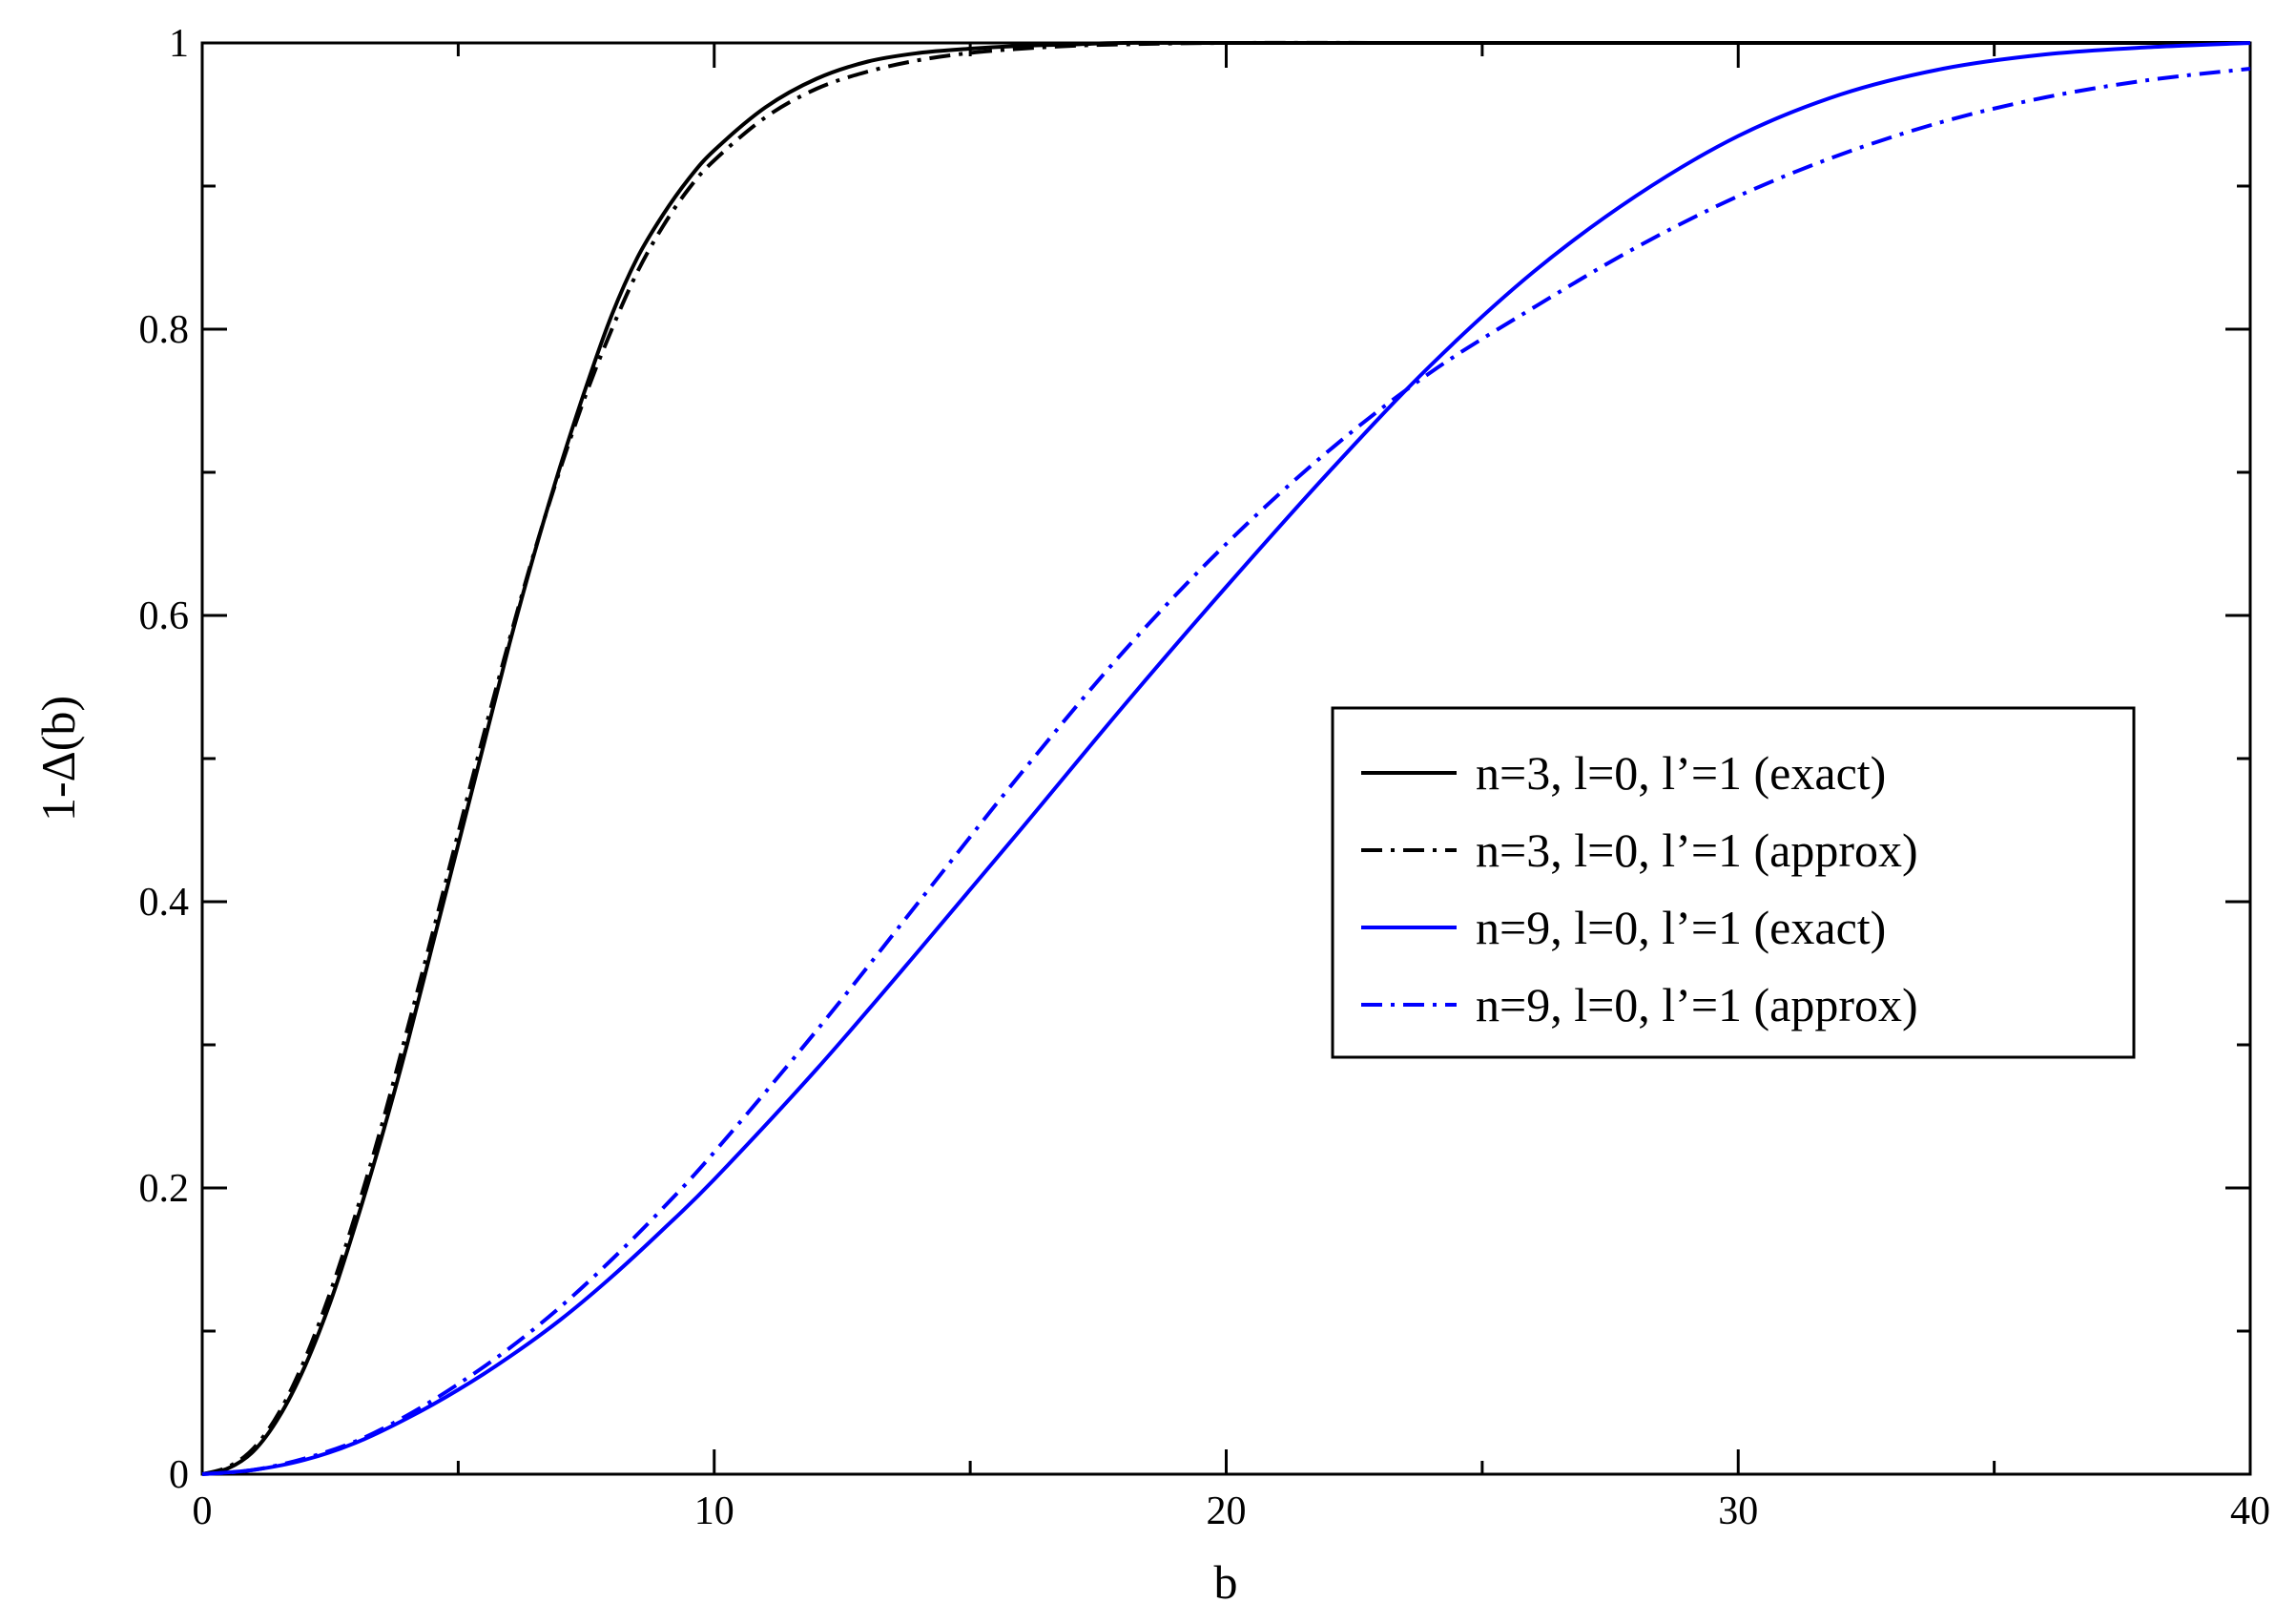 The height and width of the screenshot is (1624, 2296). I want to click on y-tick-label: 1, so click(179, 44).